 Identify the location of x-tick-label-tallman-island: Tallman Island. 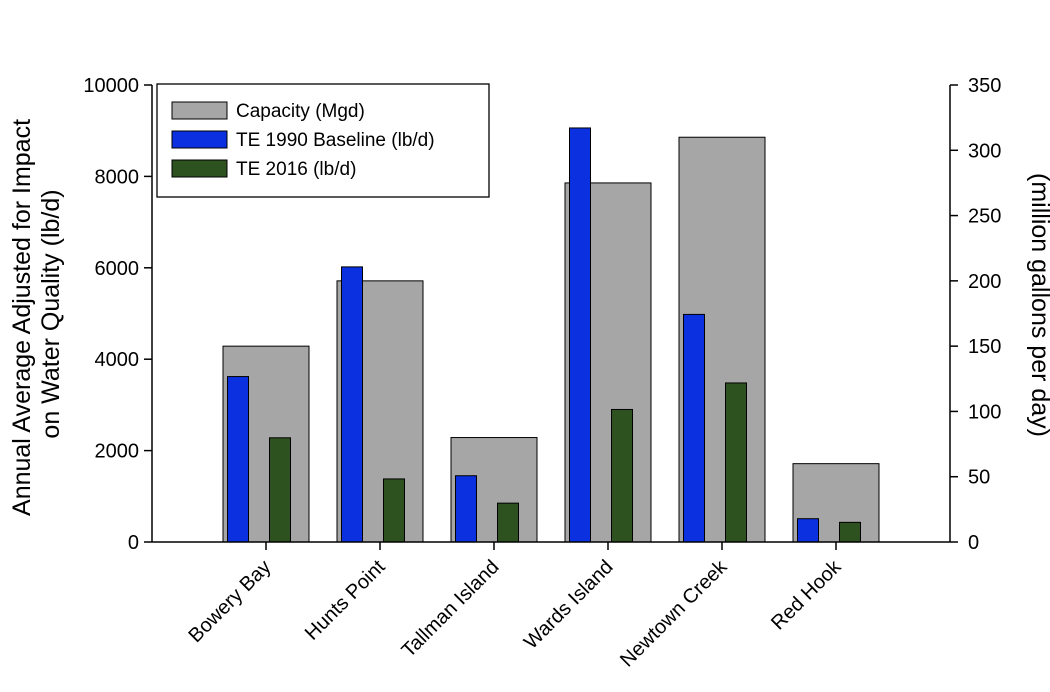
(451, 609).